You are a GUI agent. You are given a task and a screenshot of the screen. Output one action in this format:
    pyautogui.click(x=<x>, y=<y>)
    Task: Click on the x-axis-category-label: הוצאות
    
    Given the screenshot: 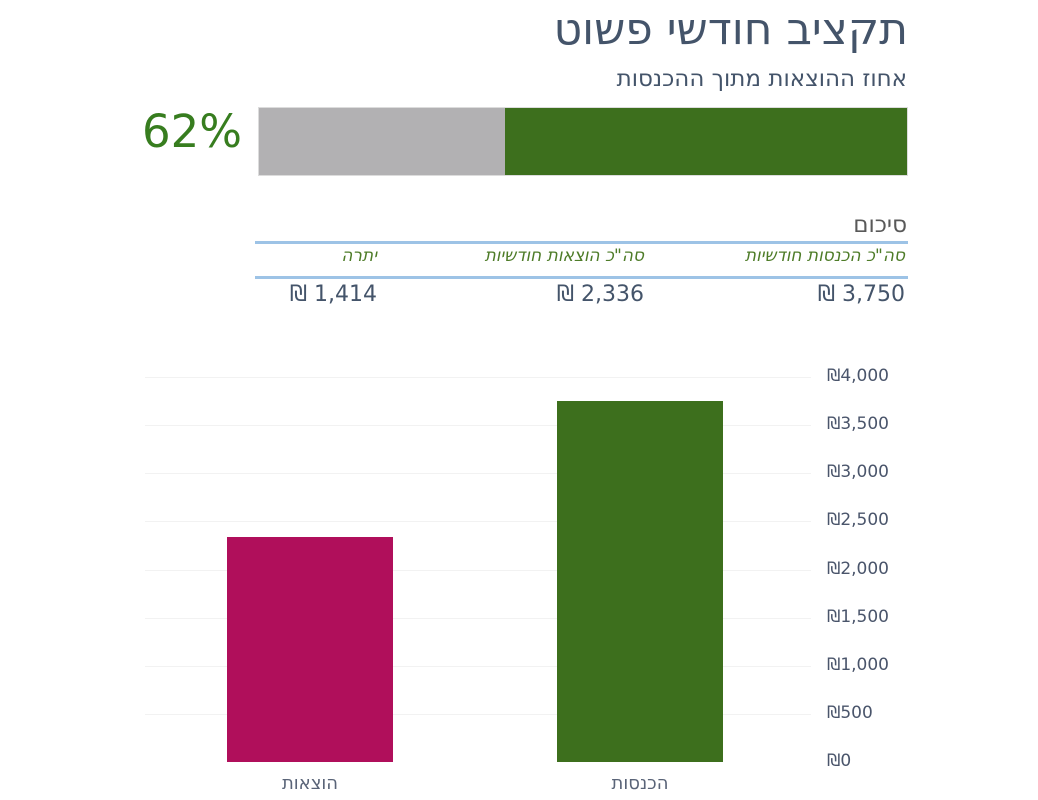 What is the action you would take?
    pyautogui.click(x=310, y=783)
    